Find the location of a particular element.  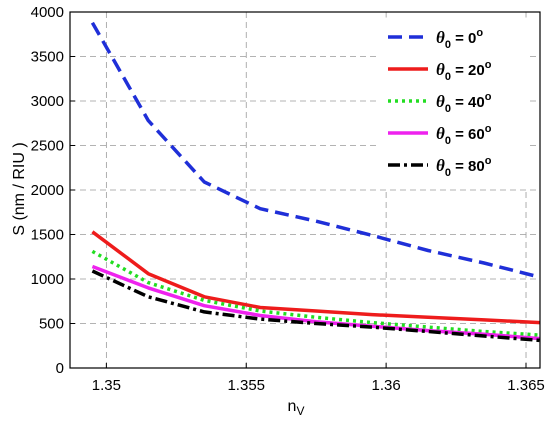

y-tick-label: 3000 is located at coordinates (47, 101).